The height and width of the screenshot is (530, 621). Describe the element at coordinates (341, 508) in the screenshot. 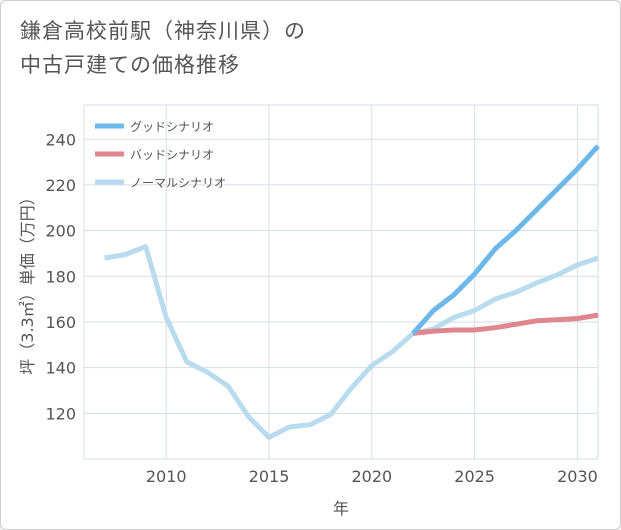

I see `x-axis-label: 年` at that location.